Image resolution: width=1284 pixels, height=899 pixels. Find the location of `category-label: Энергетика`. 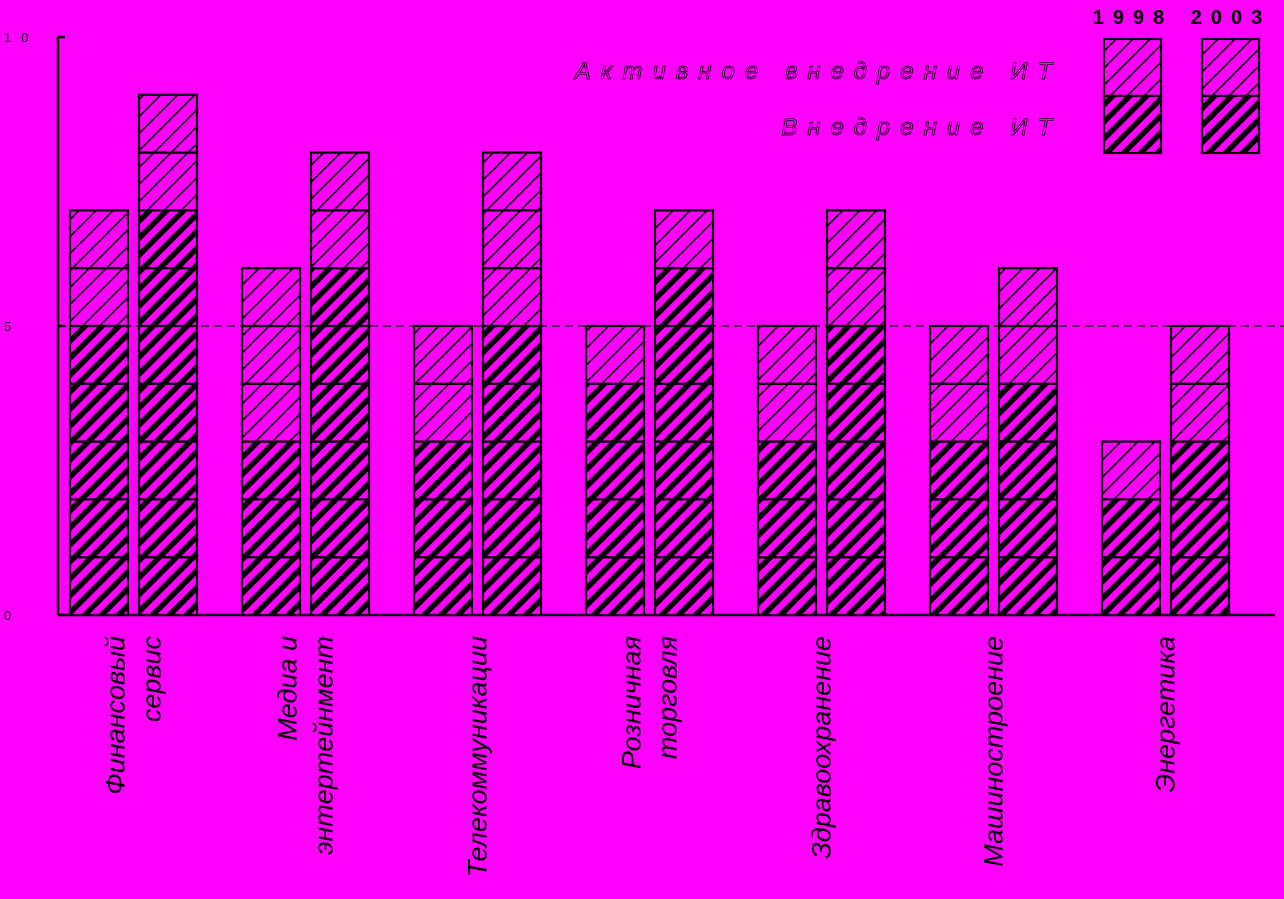

category-label: Энергетика is located at coordinates (1166, 714).